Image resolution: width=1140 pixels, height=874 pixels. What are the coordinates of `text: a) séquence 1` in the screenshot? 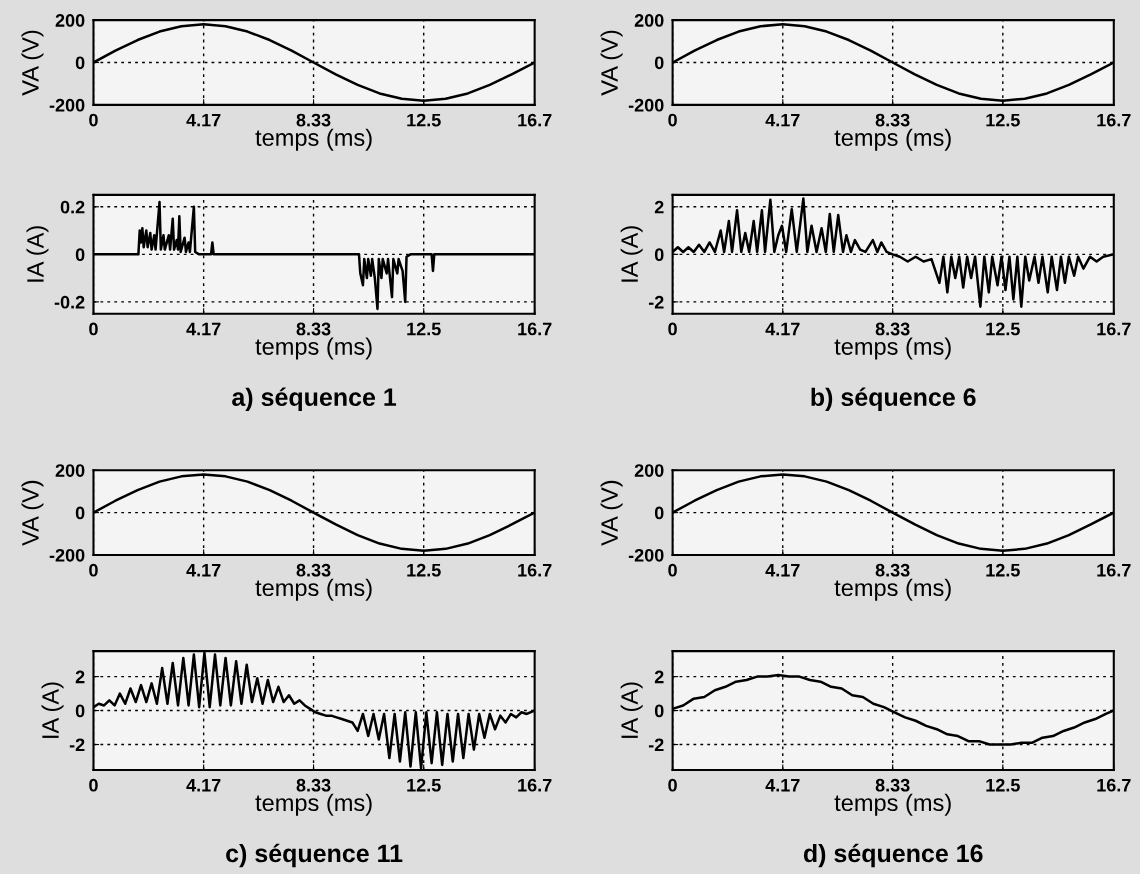 It's located at (314, 399).